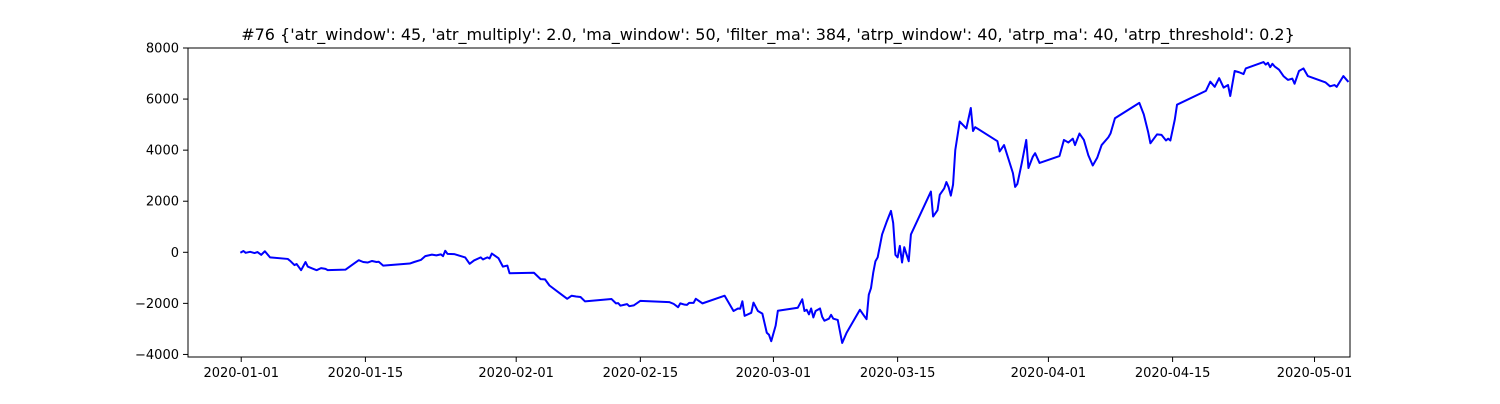 The image size is (1500, 404). What do you see at coordinates (162, 151) in the screenshot?
I see `y-tick-label-4: 4000` at bounding box center [162, 151].